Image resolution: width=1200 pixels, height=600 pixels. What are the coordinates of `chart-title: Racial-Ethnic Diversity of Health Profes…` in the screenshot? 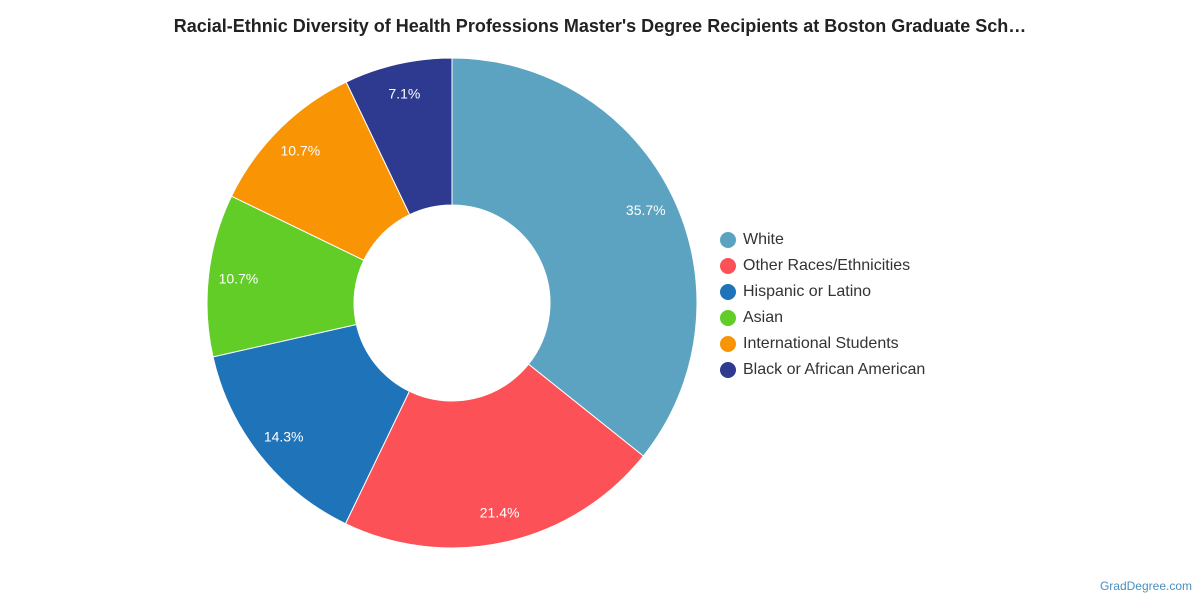 It's located at (600, 26).